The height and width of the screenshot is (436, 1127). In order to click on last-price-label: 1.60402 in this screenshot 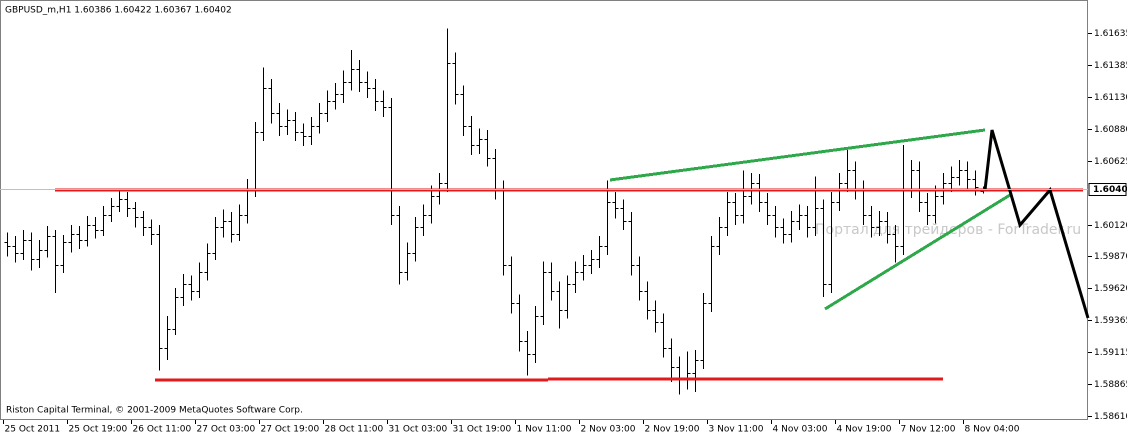, I will do `click(1110, 190)`.